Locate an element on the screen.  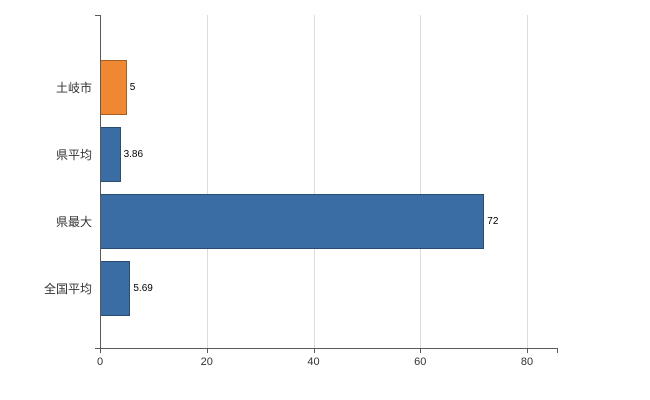
category-label: 県平均 is located at coordinates (73, 154).